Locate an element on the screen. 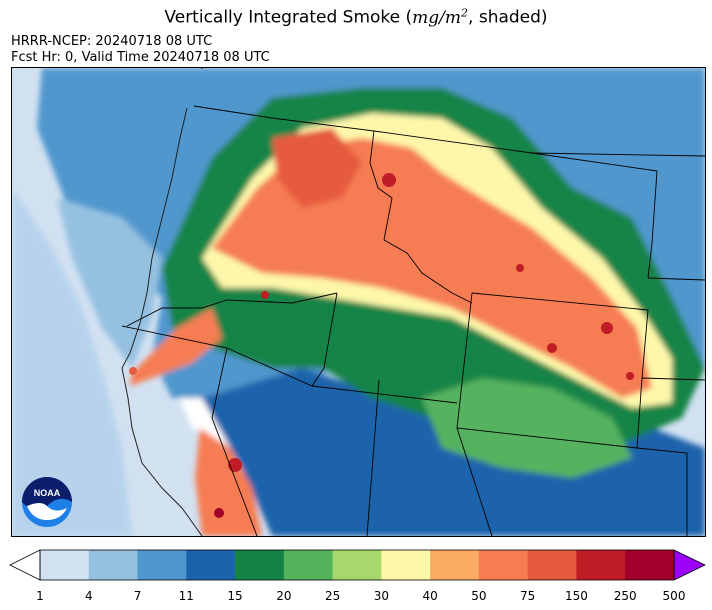  logo-bird is located at coordinates (47, 511).